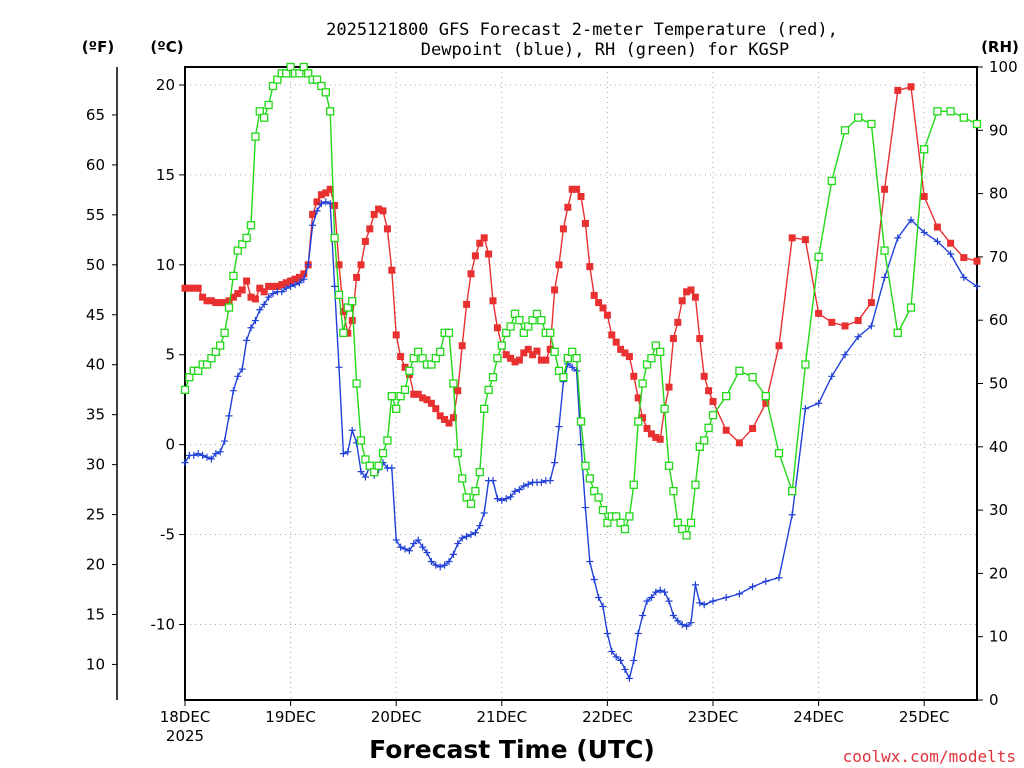  Describe the element at coordinates (95, 465) in the screenshot. I see `fahrenheit-tick-label: 30` at that location.